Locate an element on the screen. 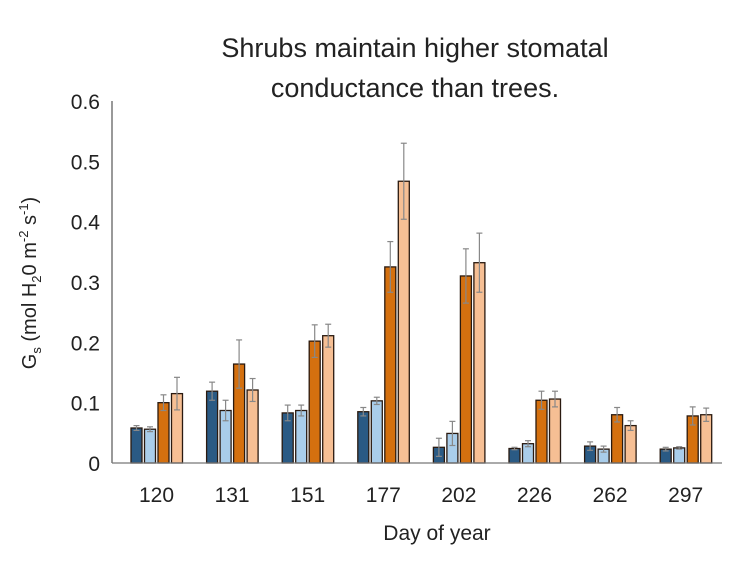 This screenshot has height=567, width=750. y-tick-label: 0.3 is located at coordinates (85, 283).